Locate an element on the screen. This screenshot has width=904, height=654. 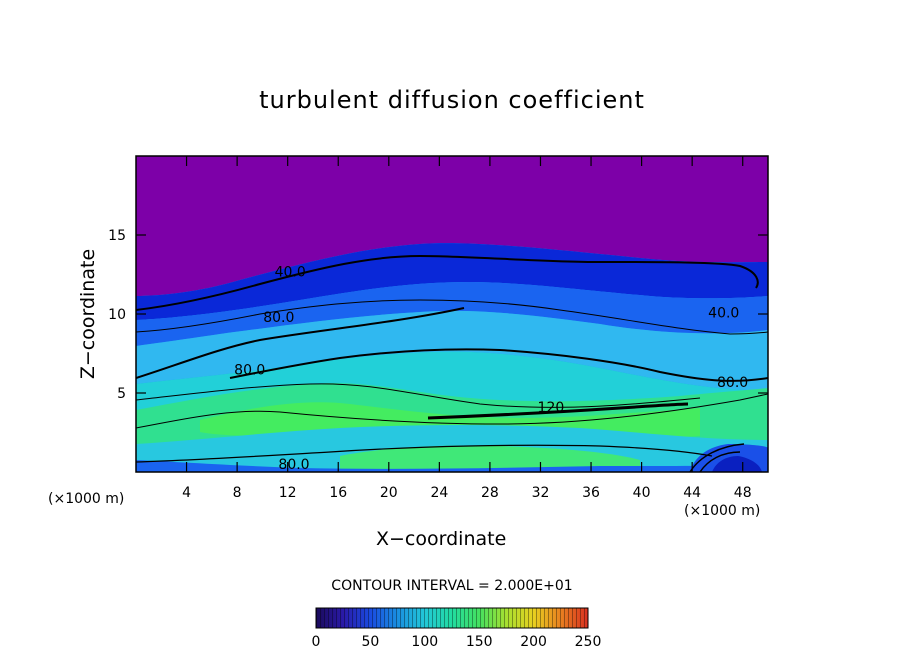
contour-interval-label: CONTOUR INTERVAL = 2.000E+01 is located at coordinates (452, 586).